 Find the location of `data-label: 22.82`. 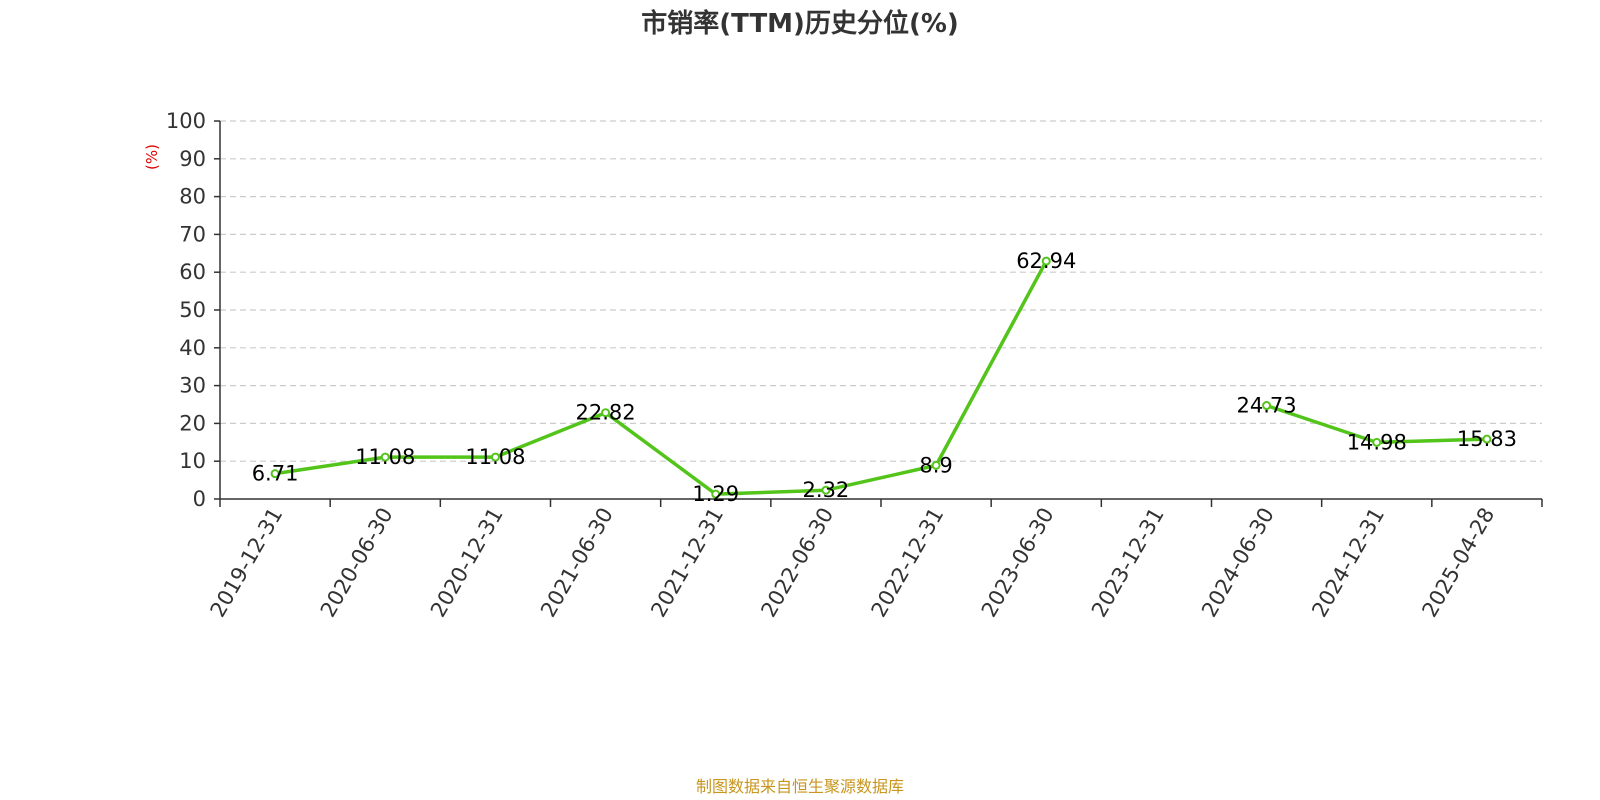

data-label: 22.82 is located at coordinates (606, 413).